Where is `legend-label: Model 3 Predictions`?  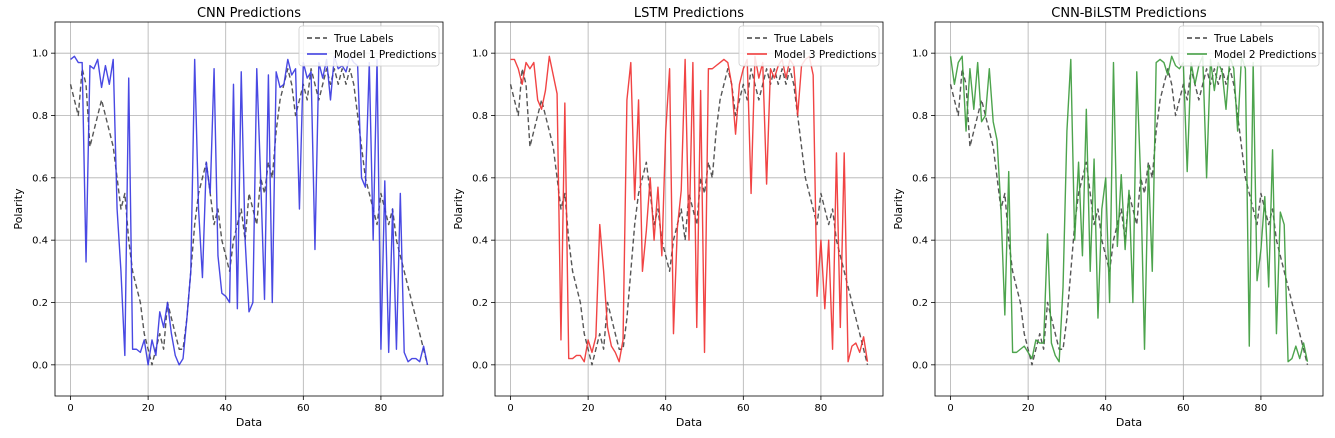
legend-label: Model 3 Predictions is located at coordinates (825, 55).